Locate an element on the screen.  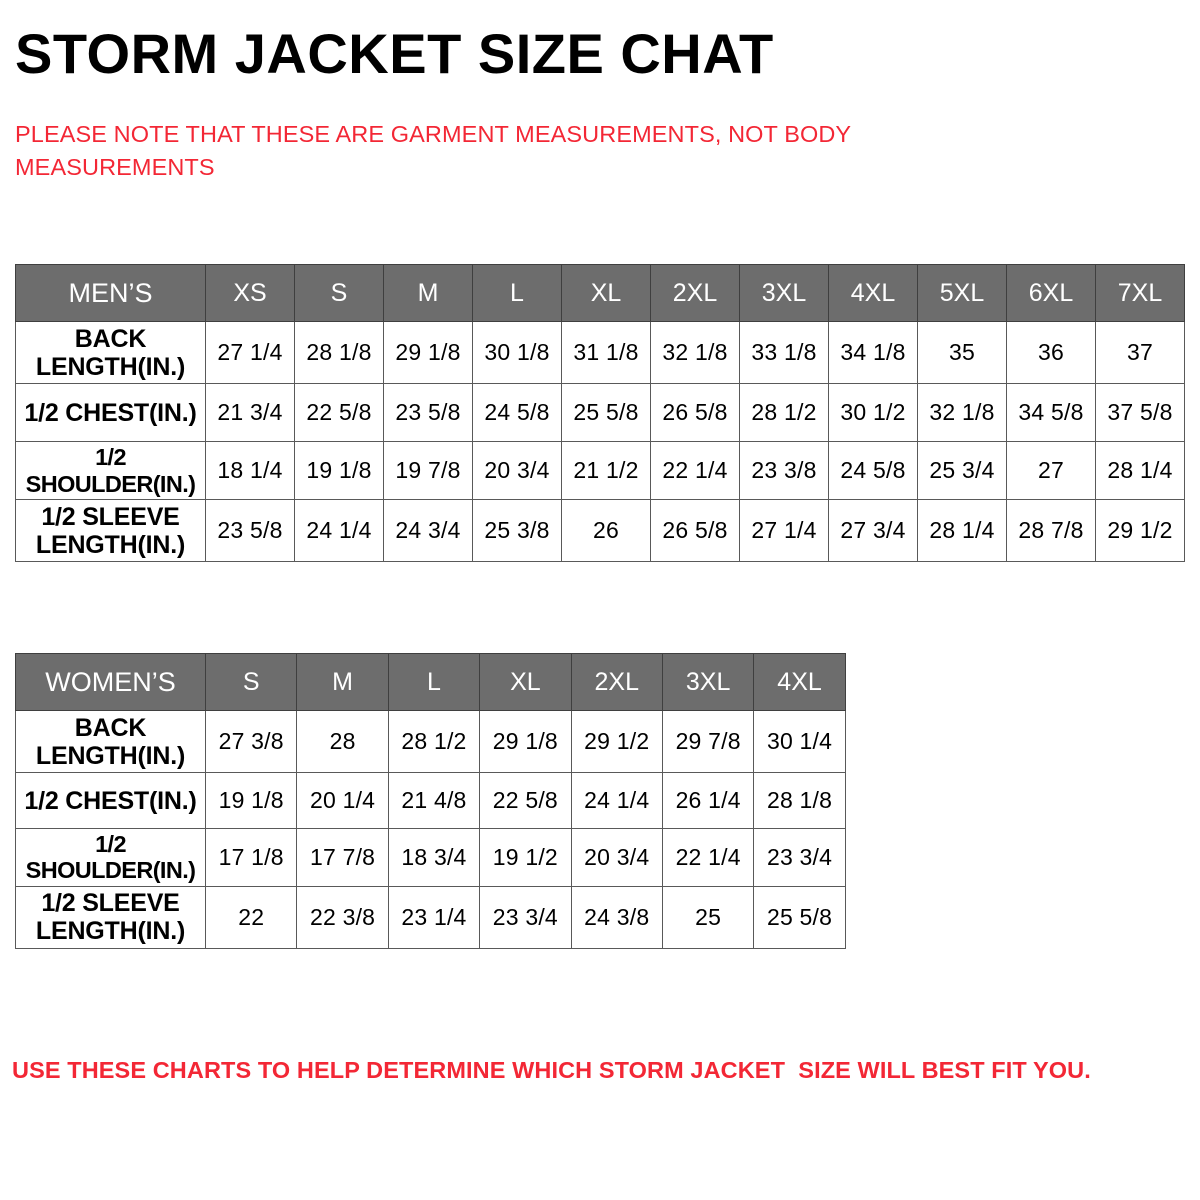
measurement-cell: 18 3/4 is located at coordinates (434, 857).